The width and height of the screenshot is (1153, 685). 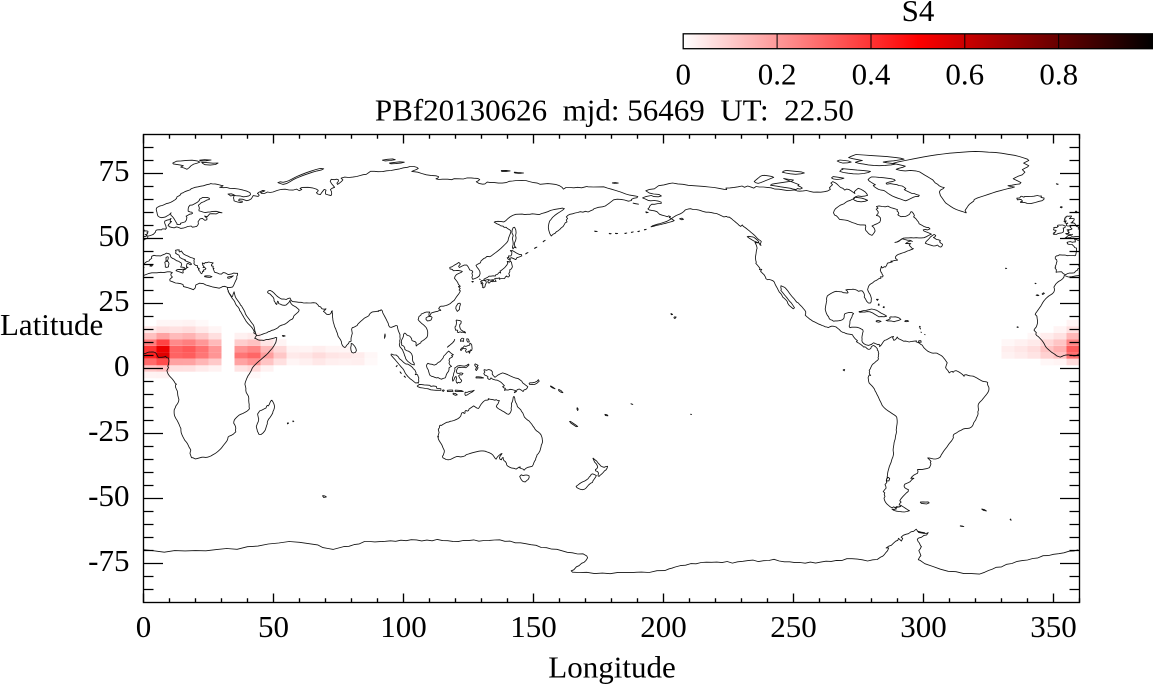 I want to click on svg-text: 0.8, so click(x=1058, y=73).